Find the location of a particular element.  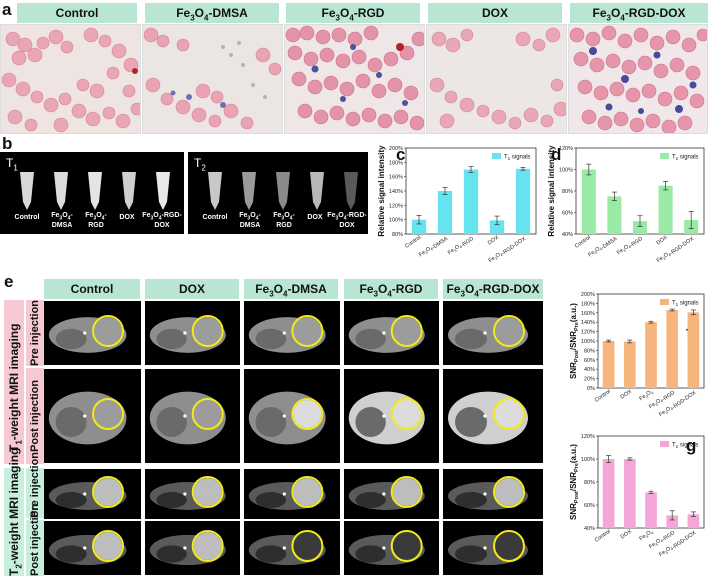

panel-label-a: a is located at coordinates (7, 9).